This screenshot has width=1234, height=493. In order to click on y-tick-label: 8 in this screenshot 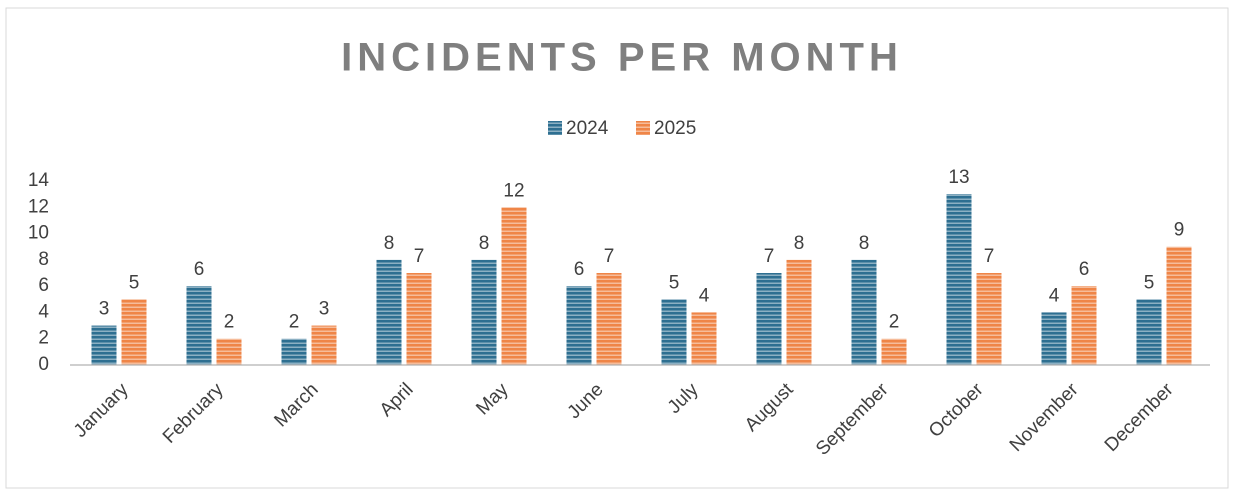, I will do `click(43, 259)`.